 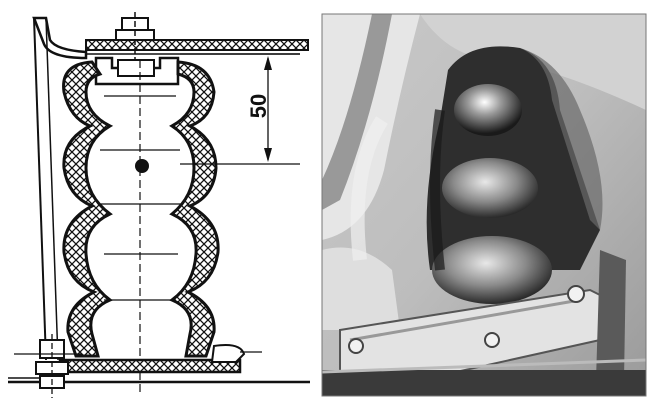 What do you see at coordinates (142, 166) in the screenshot?
I see `center-pin` at bounding box center [142, 166].